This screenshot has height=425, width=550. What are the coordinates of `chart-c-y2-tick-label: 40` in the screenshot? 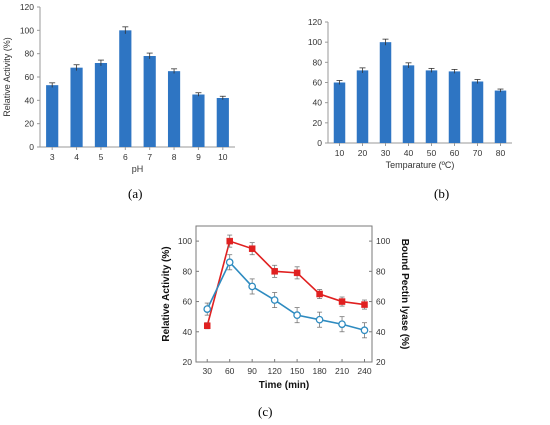 It's located at (381, 332).